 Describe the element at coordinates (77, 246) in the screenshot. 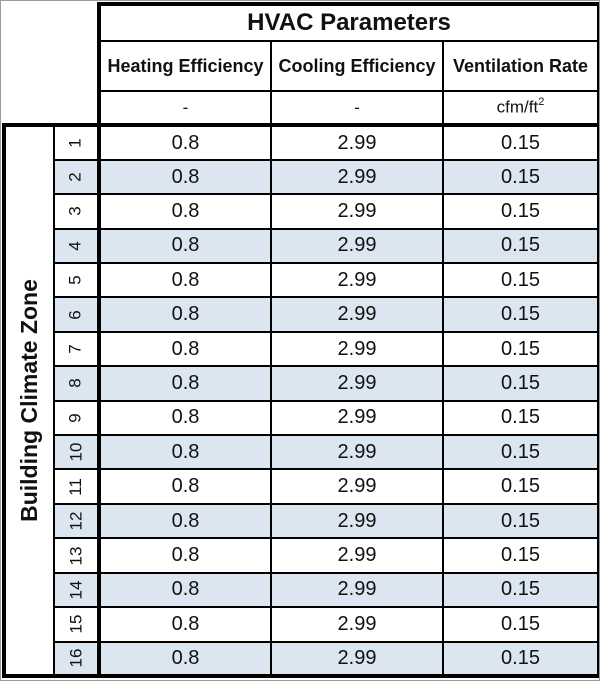

I see `zone-cell: 4` at that location.